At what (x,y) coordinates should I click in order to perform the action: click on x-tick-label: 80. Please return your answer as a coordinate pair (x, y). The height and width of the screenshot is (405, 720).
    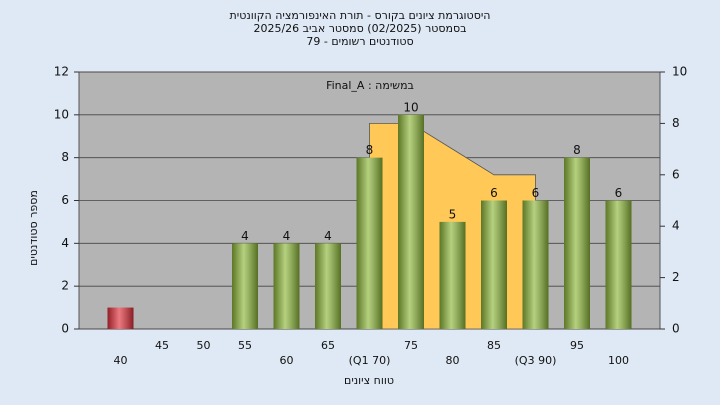
    Looking at the image, I should click on (453, 360).